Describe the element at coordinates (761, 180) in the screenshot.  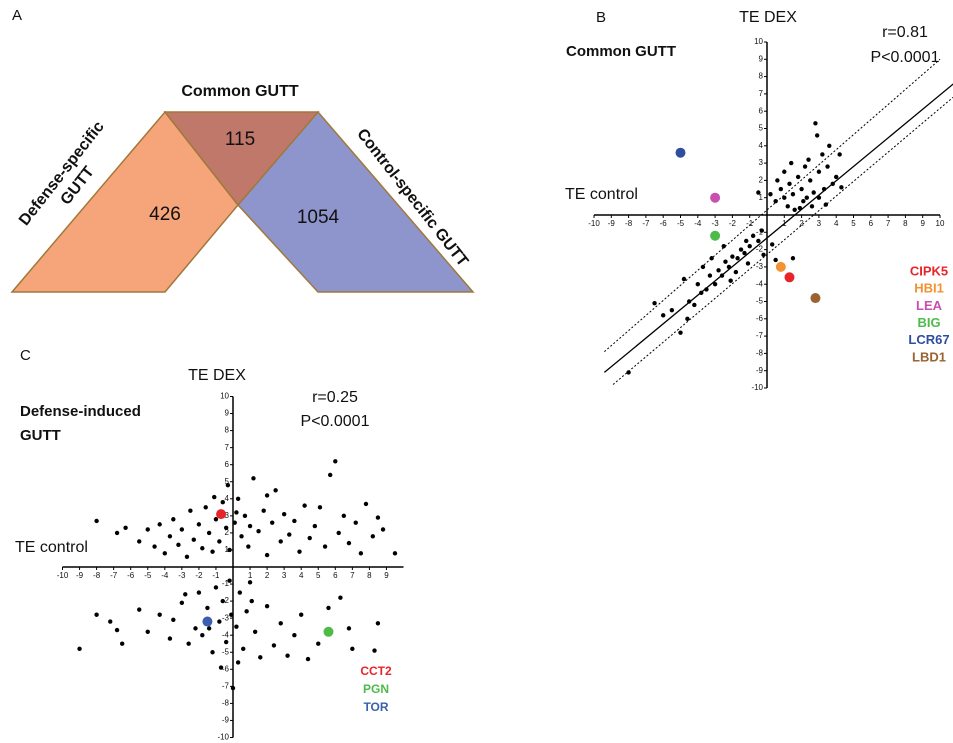
I see `y-tick-label: 2` at that location.